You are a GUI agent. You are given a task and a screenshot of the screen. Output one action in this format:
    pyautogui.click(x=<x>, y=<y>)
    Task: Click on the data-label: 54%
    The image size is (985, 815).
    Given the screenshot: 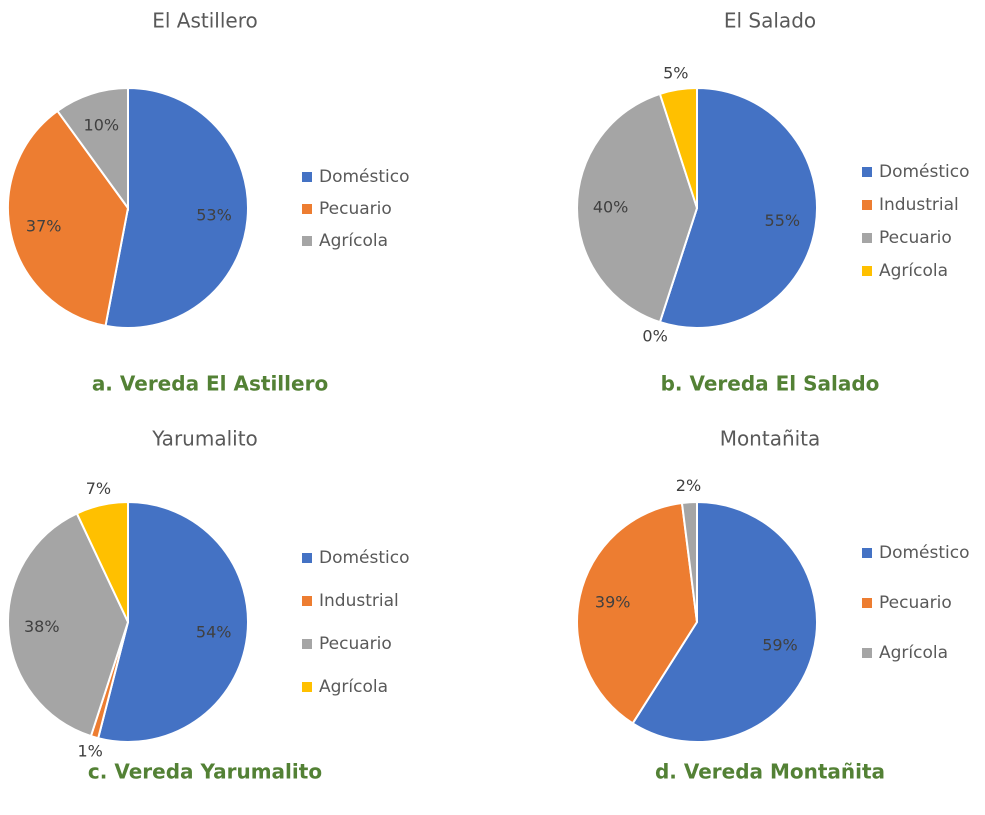 What is the action you would take?
    pyautogui.click(x=214, y=631)
    